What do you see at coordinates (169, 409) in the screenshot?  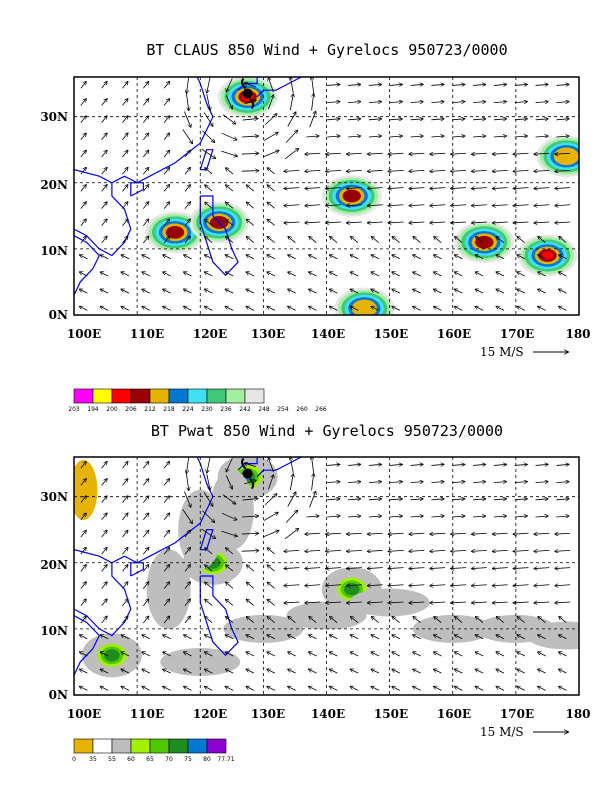 I see `colorbar-label: 218` at bounding box center [169, 409].